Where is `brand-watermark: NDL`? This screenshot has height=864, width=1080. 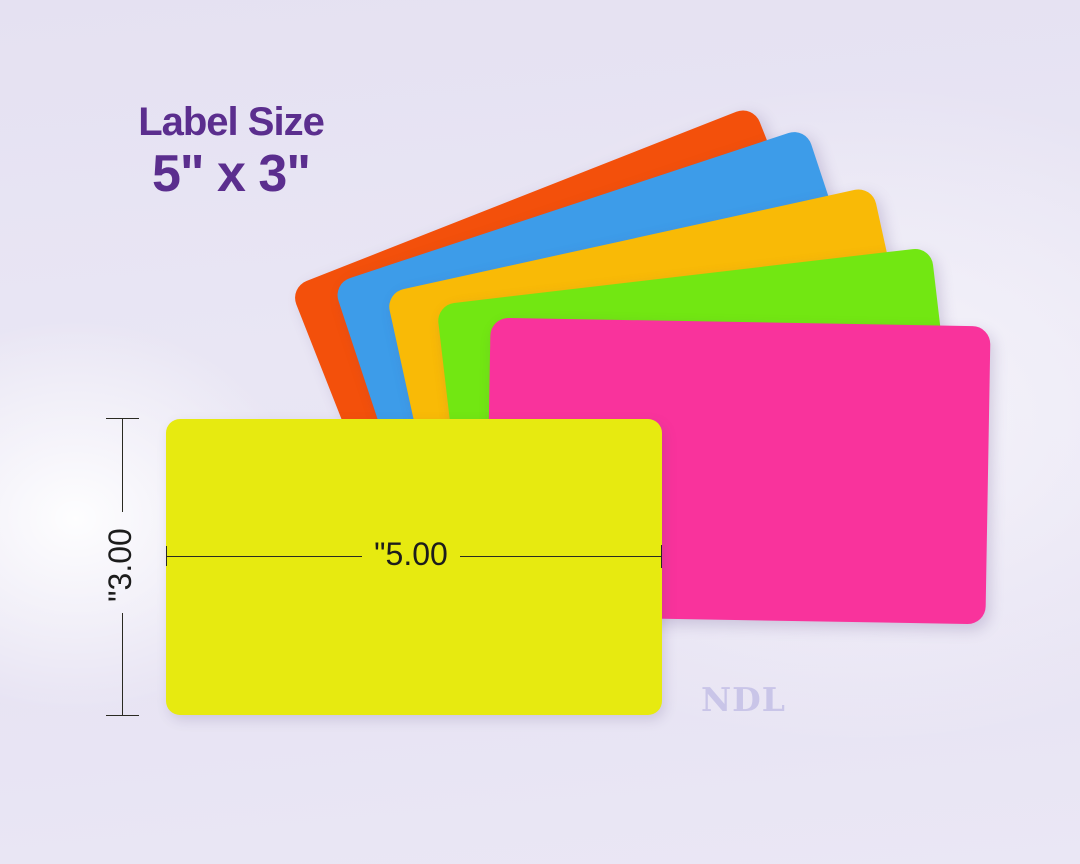
brand-watermark: NDL is located at coordinates (743, 699).